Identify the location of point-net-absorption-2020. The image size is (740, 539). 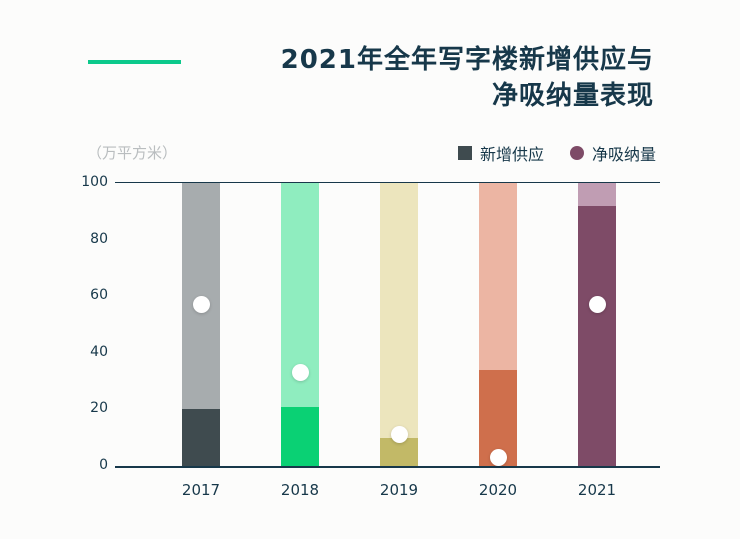
(498, 457).